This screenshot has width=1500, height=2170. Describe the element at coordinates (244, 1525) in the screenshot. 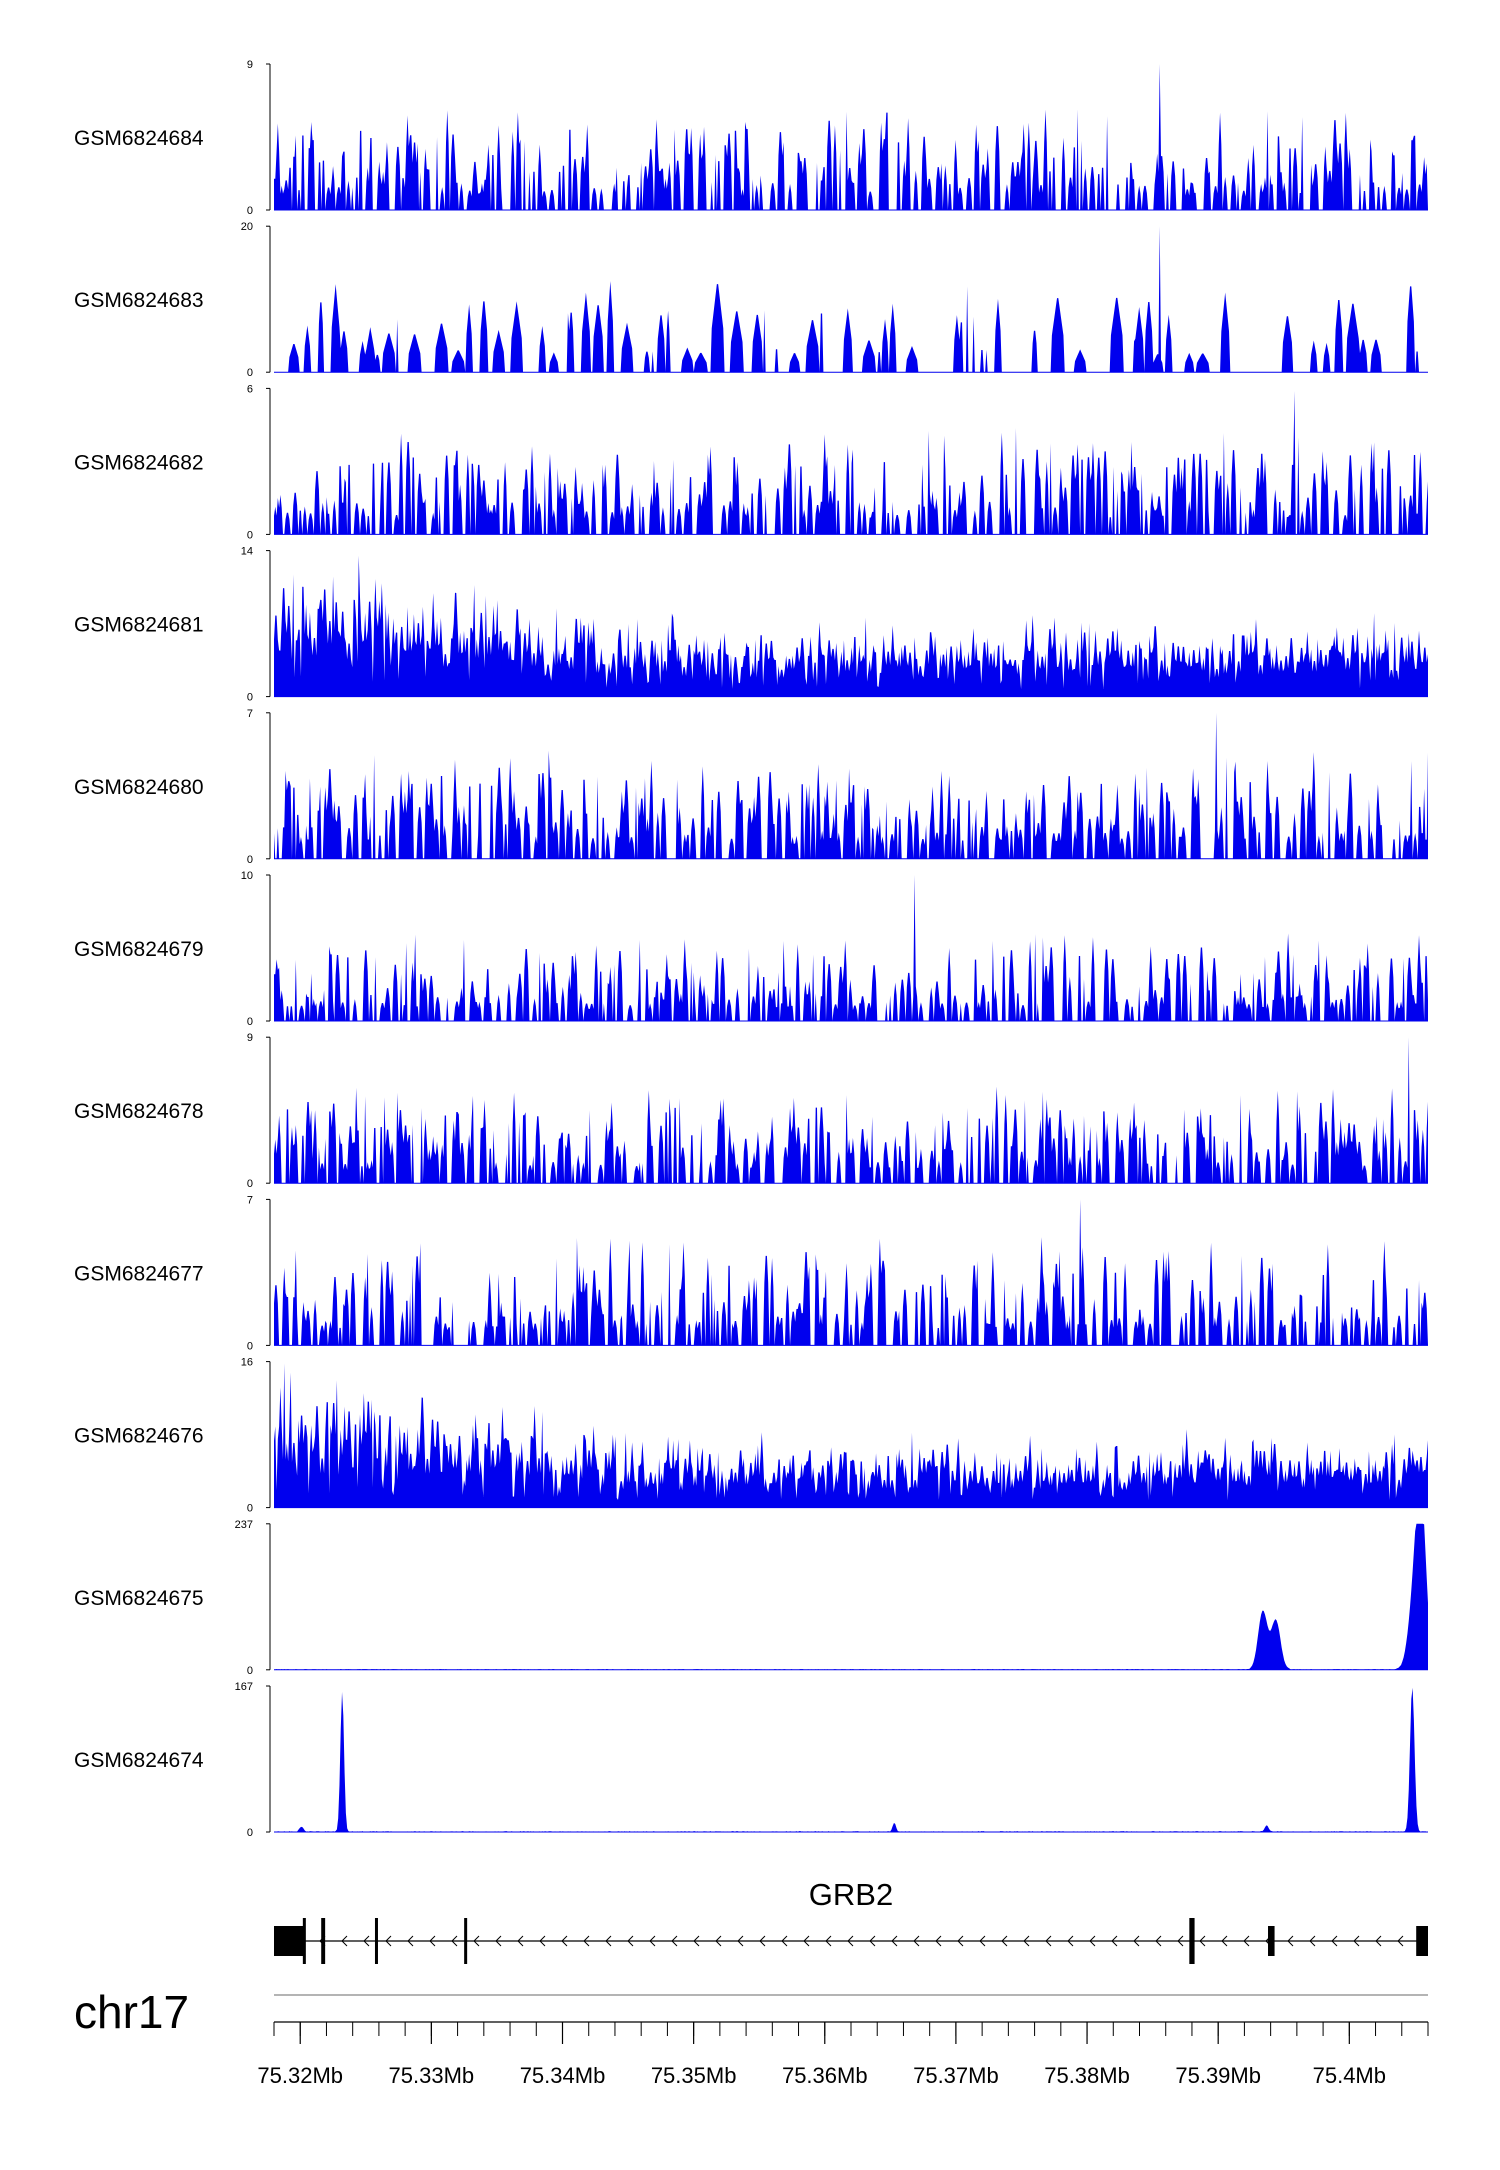

I see `y-axis-max-label: 237` at that location.